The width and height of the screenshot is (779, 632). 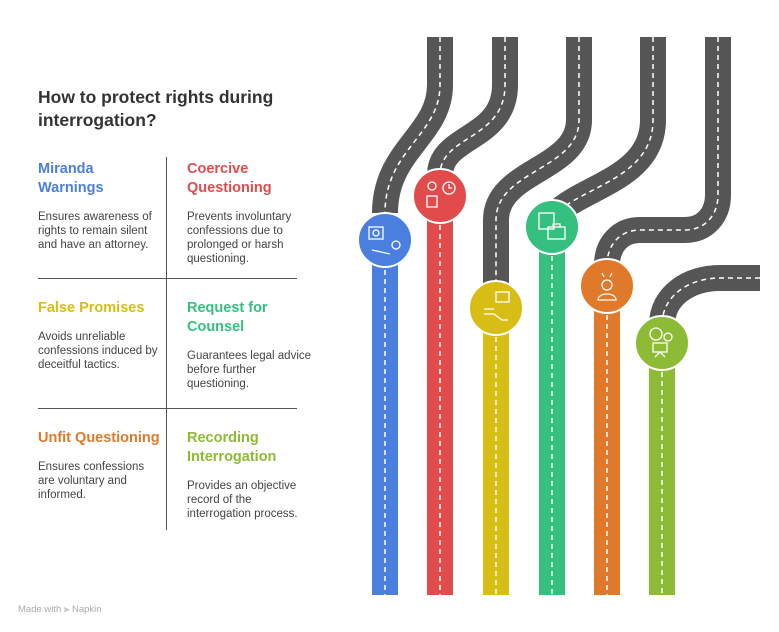 What do you see at coordinates (227, 317) in the screenshot?
I see `item-title: Request for Counsel` at bounding box center [227, 317].